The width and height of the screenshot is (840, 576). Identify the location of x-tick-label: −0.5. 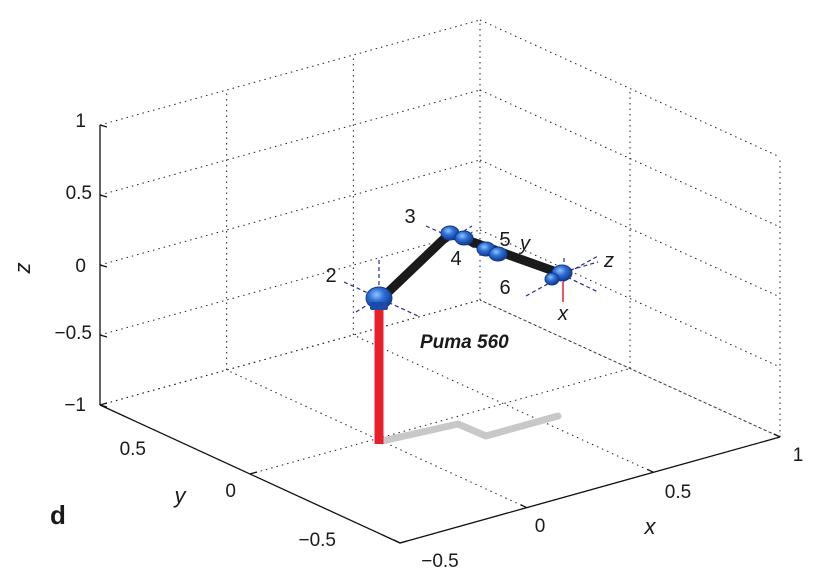
(440, 561).